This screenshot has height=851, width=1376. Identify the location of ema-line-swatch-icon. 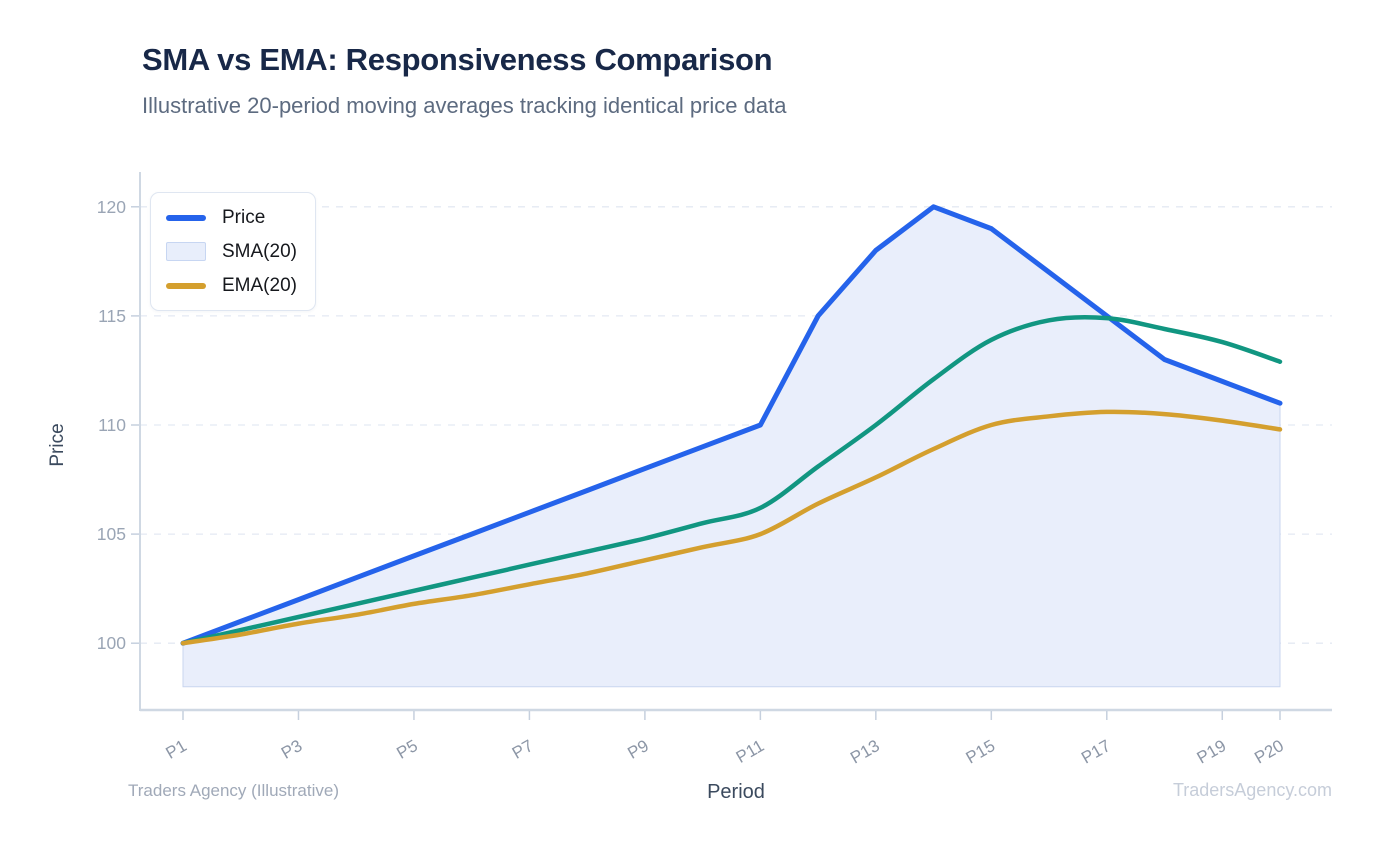
(186, 285).